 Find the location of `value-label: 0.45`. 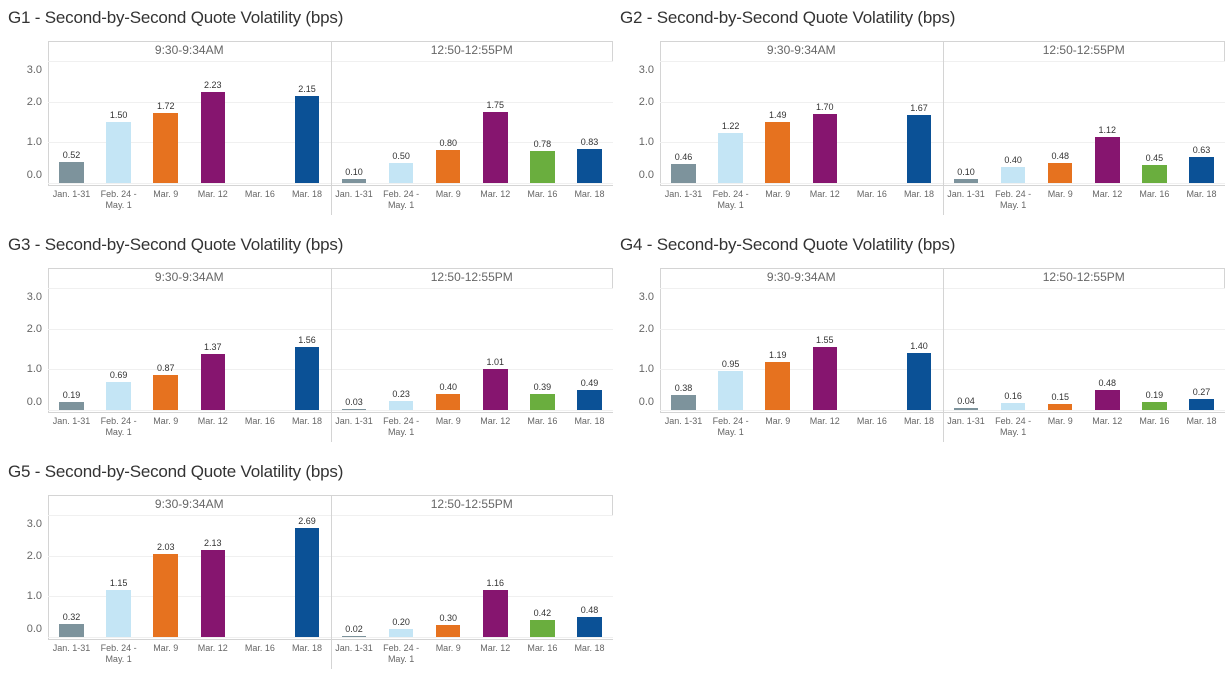

value-label: 0.45 is located at coordinates (1154, 157).